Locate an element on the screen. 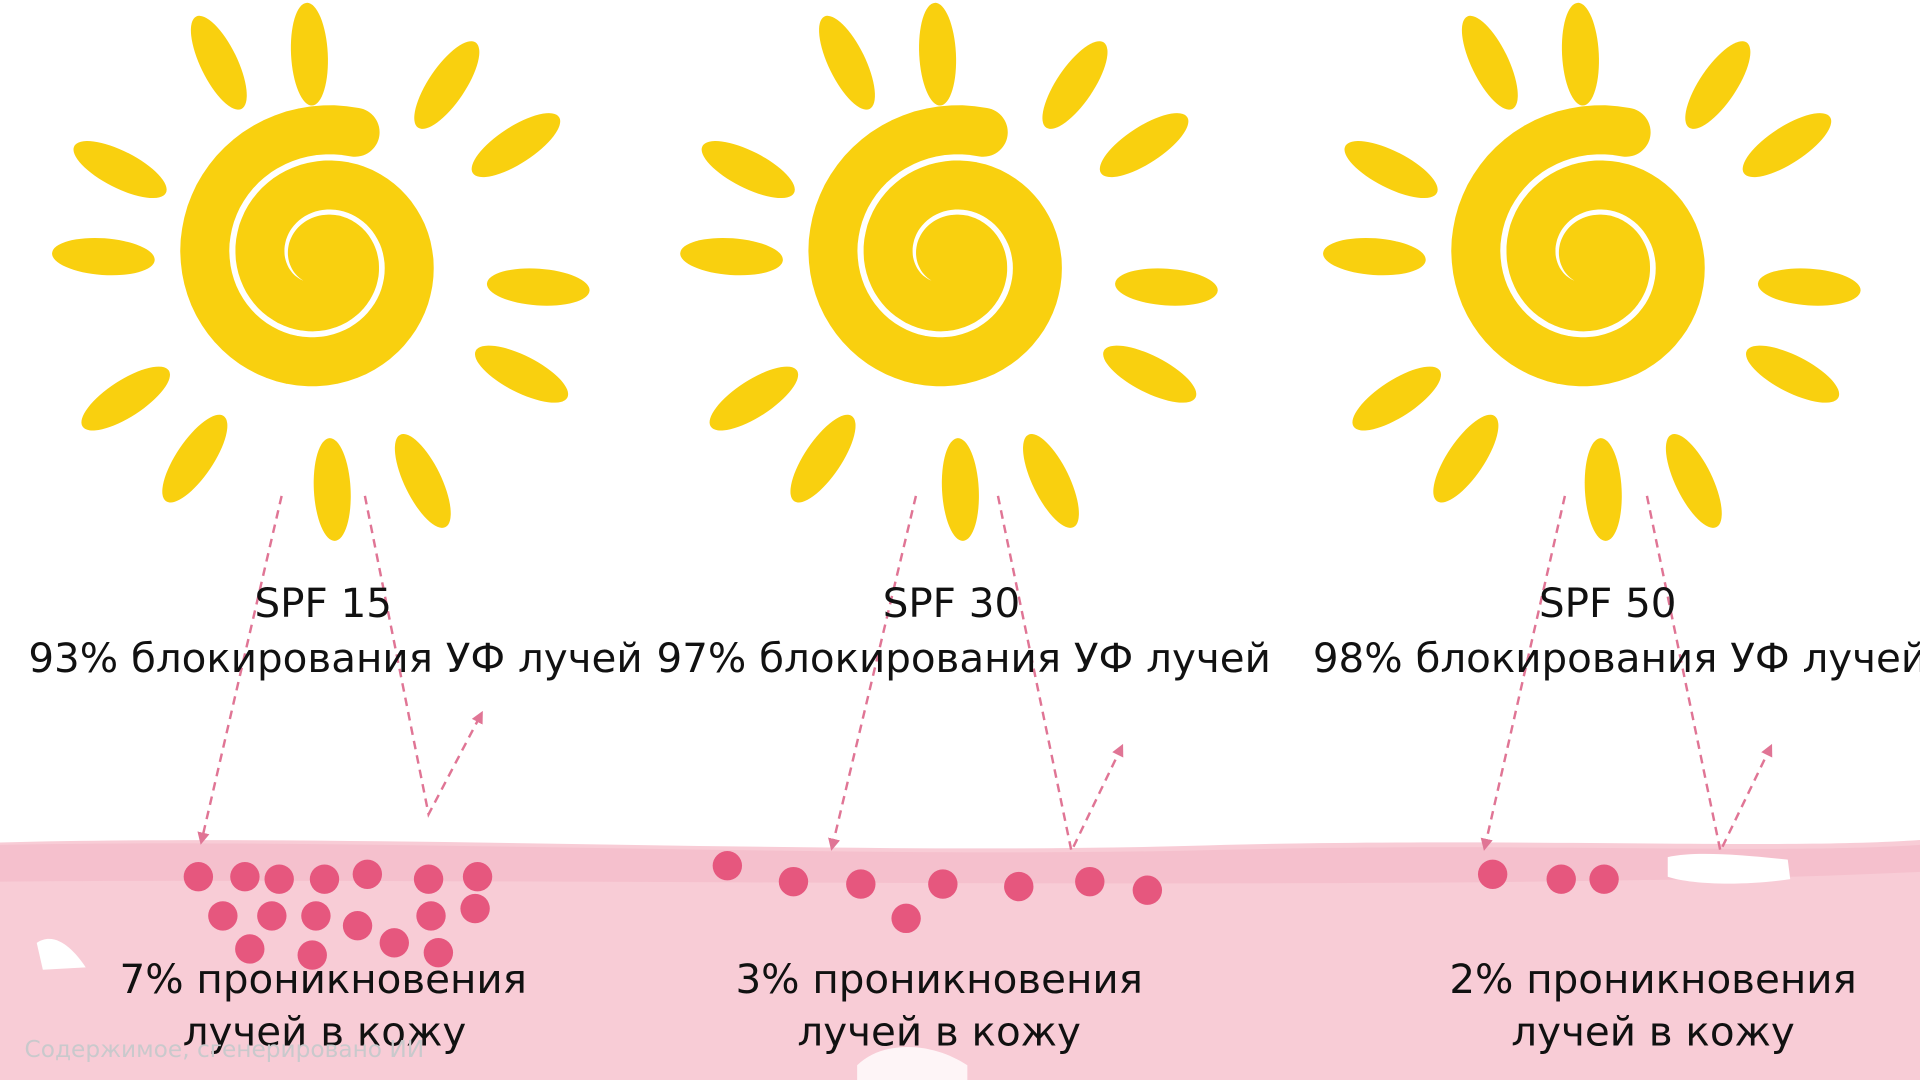 This screenshot has height=1080, width=1920. penetration-label: 3% проникновения is located at coordinates (938, 979).